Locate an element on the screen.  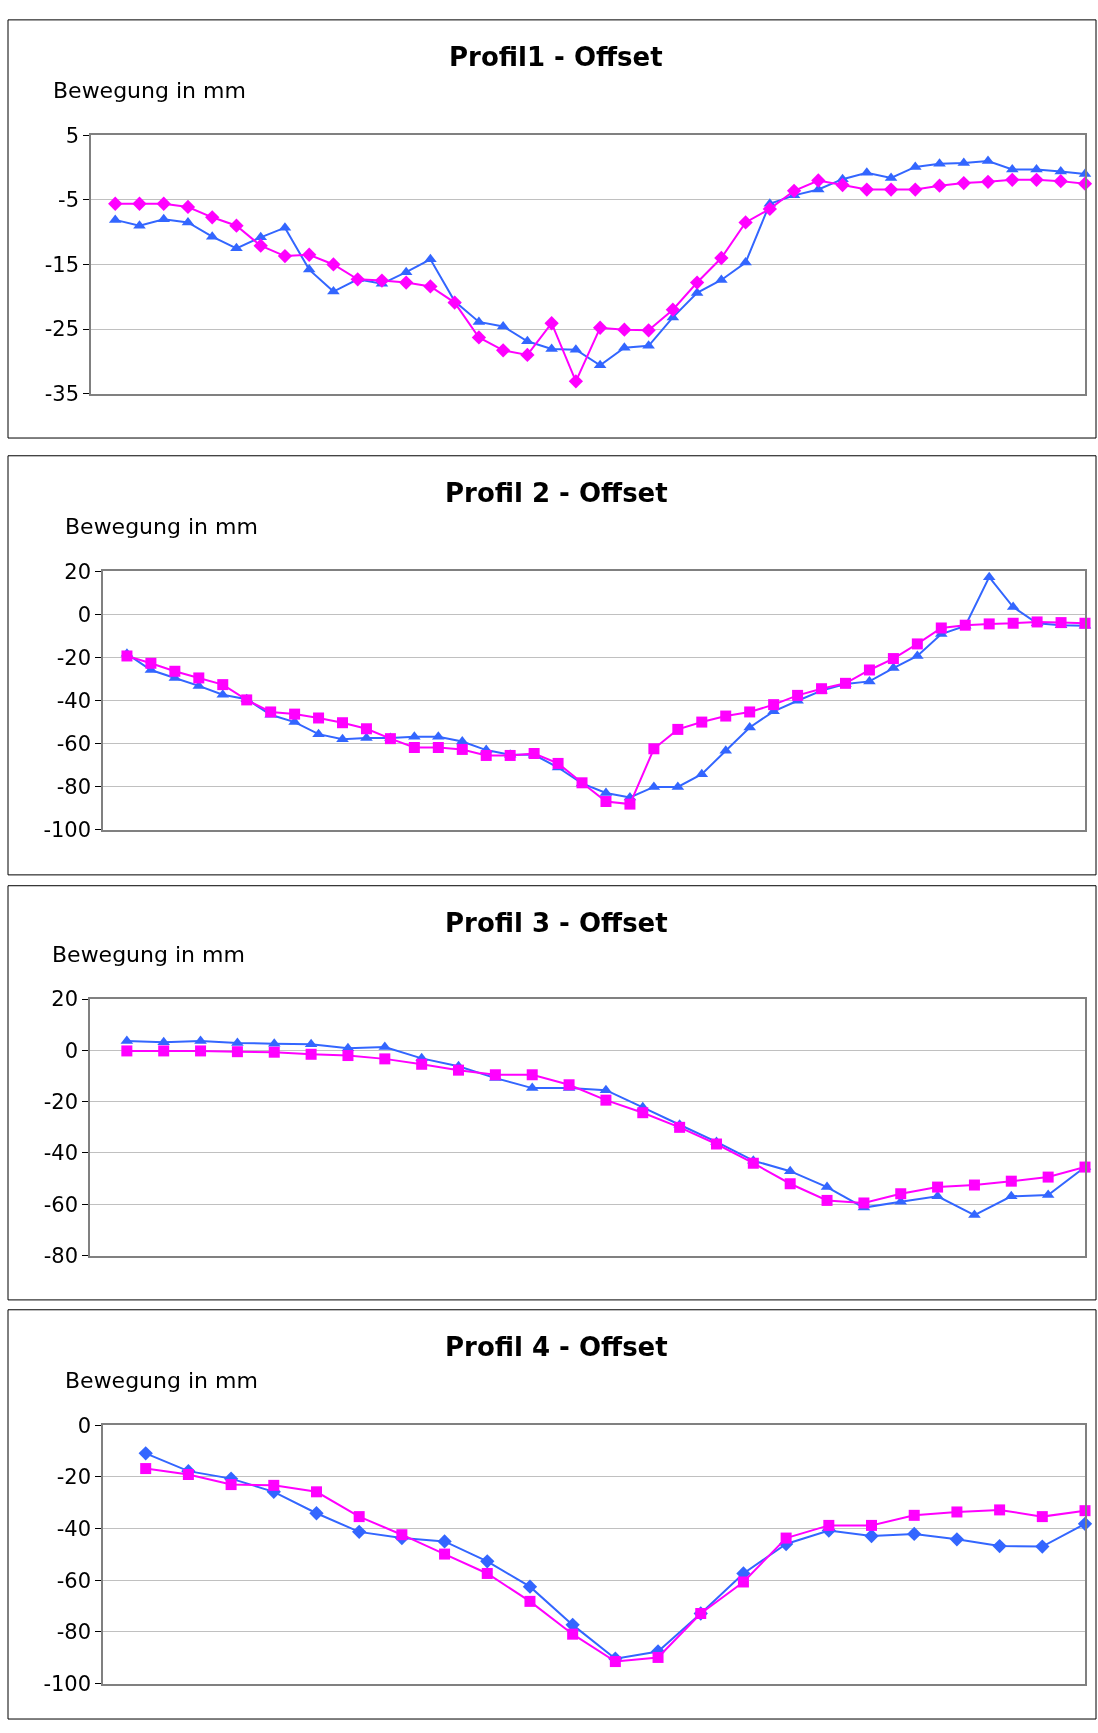
chart-title: Profil 2 - Offset is located at coordinates (556, 493).